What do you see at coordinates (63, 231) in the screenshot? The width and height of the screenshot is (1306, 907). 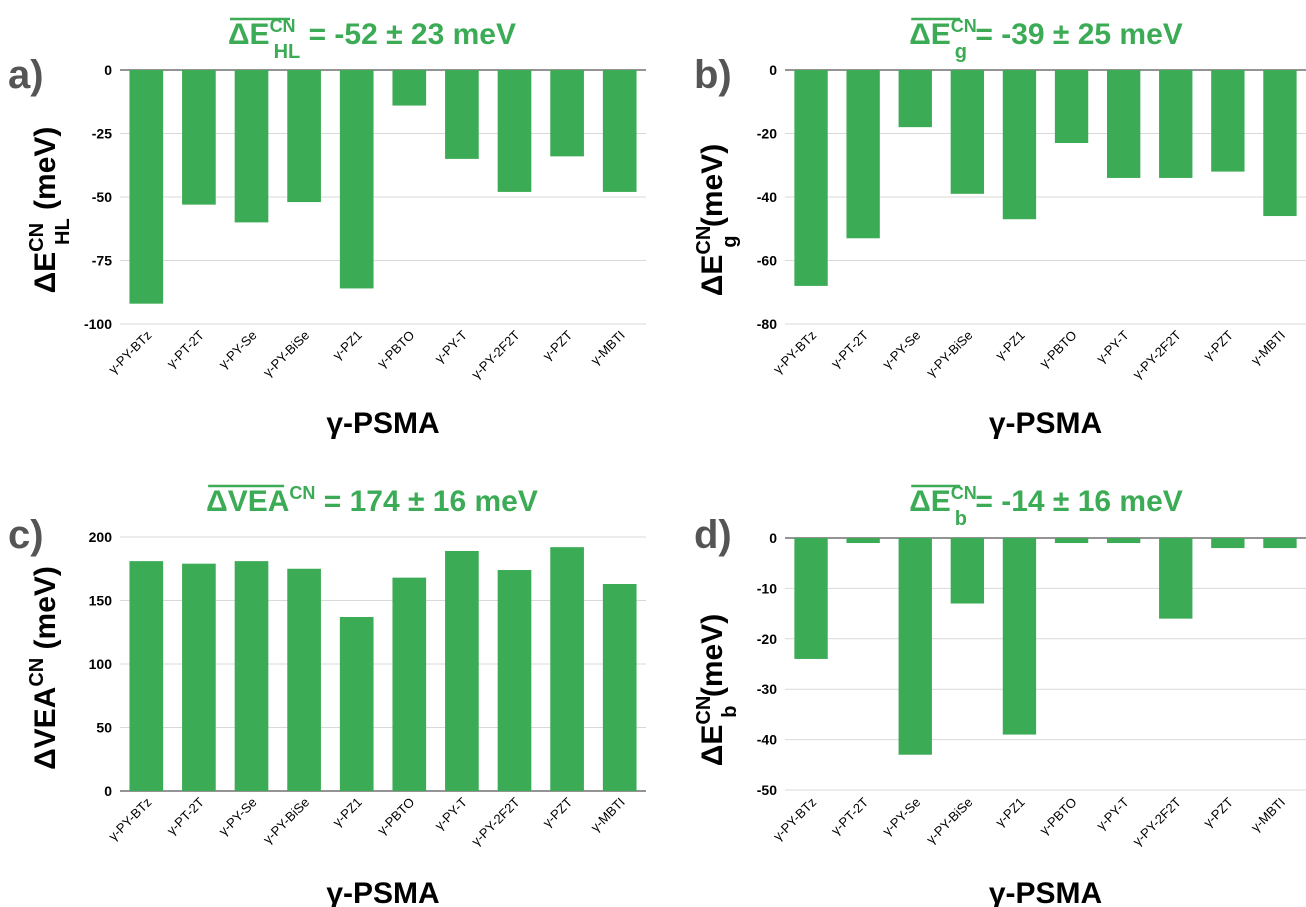 I see `y-axis-label-sub: HL` at bounding box center [63, 231].